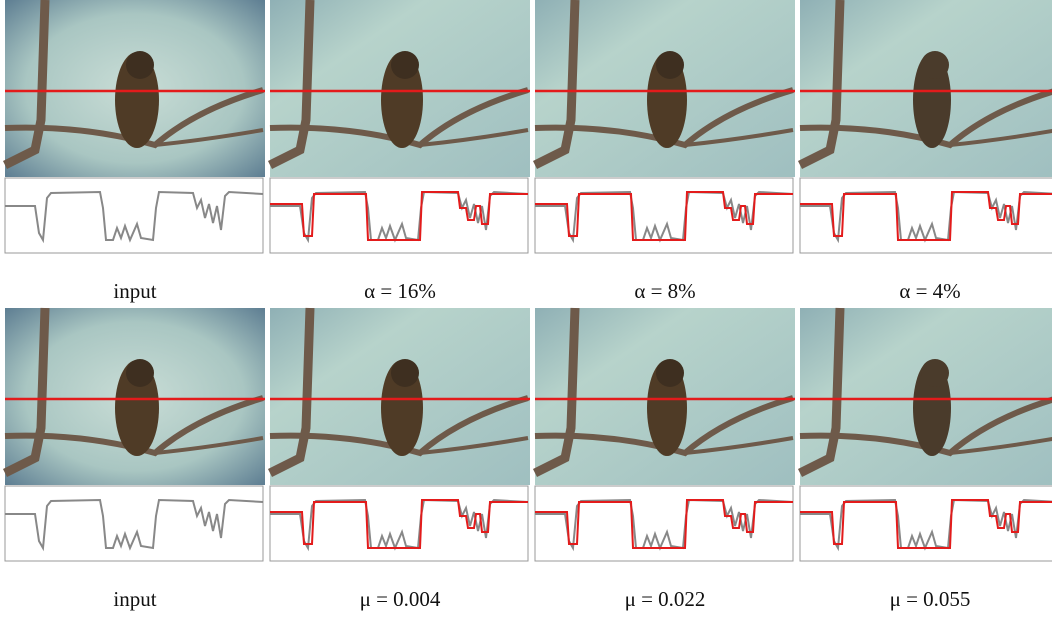 This screenshot has height=617, width=1052. What do you see at coordinates (400, 599) in the screenshot?
I see `caption: μ = 0.004` at bounding box center [400, 599].